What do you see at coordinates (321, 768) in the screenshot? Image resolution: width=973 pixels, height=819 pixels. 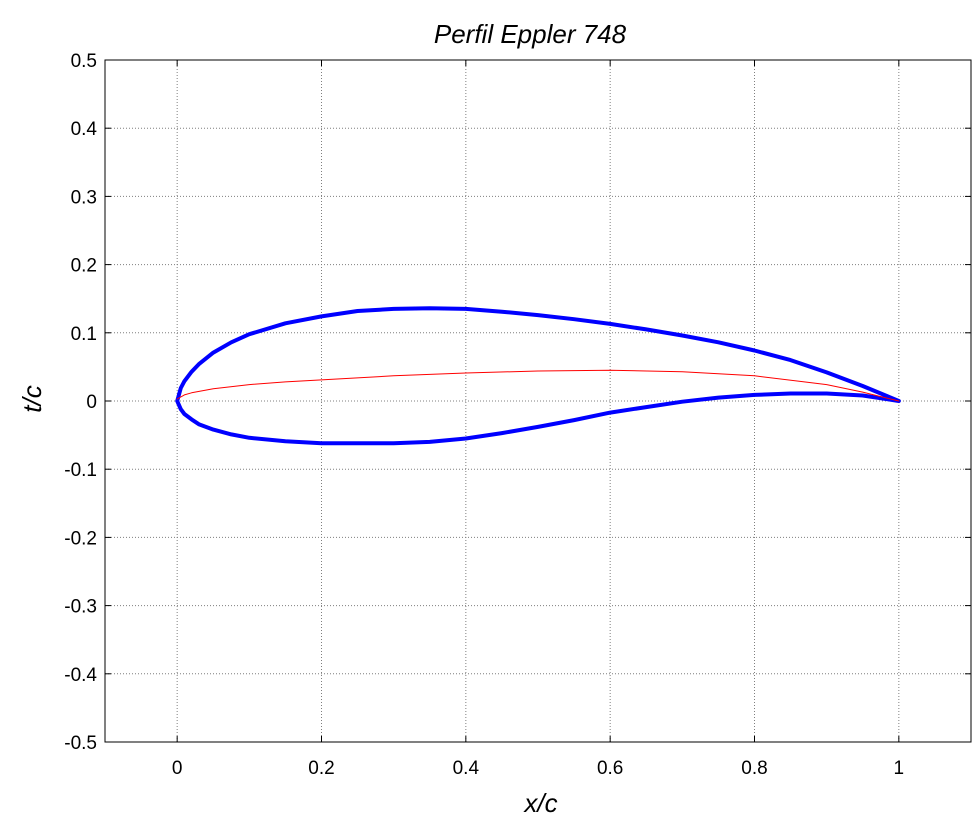 I see `x-tick-label: 0.2` at bounding box center [321, 768].